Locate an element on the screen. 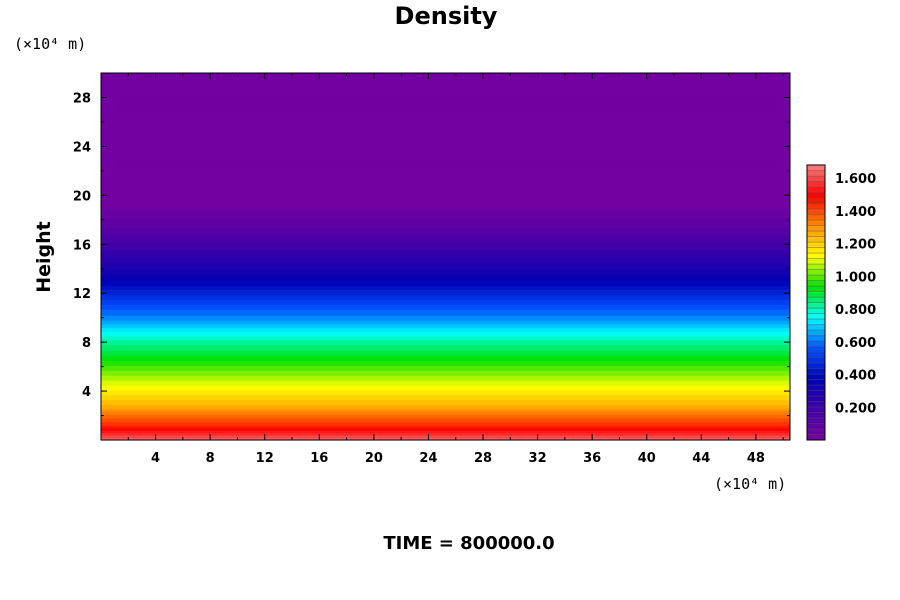 This screenshot has width=900, height=600. x-tick-label: 44 is located at coordinates (701, 458).